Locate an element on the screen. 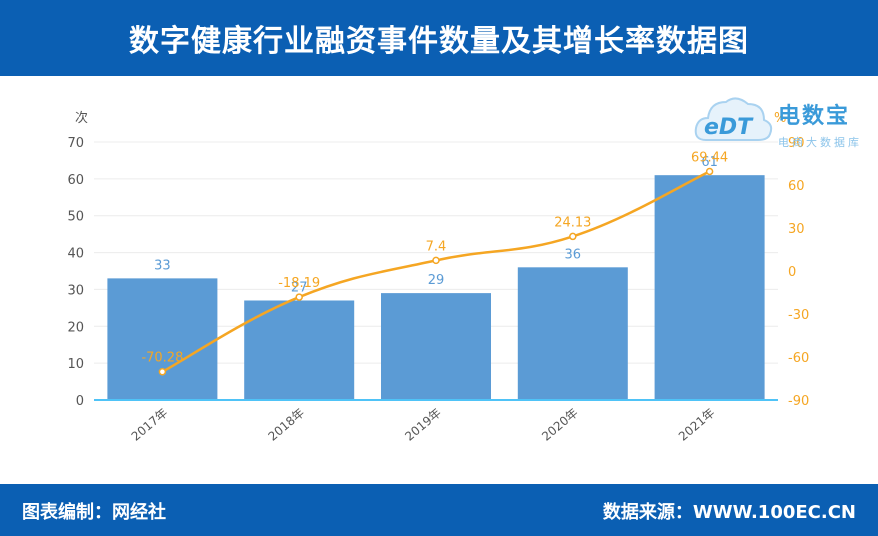  y2-tick-label: -90 is located at coordinates (798, 401).